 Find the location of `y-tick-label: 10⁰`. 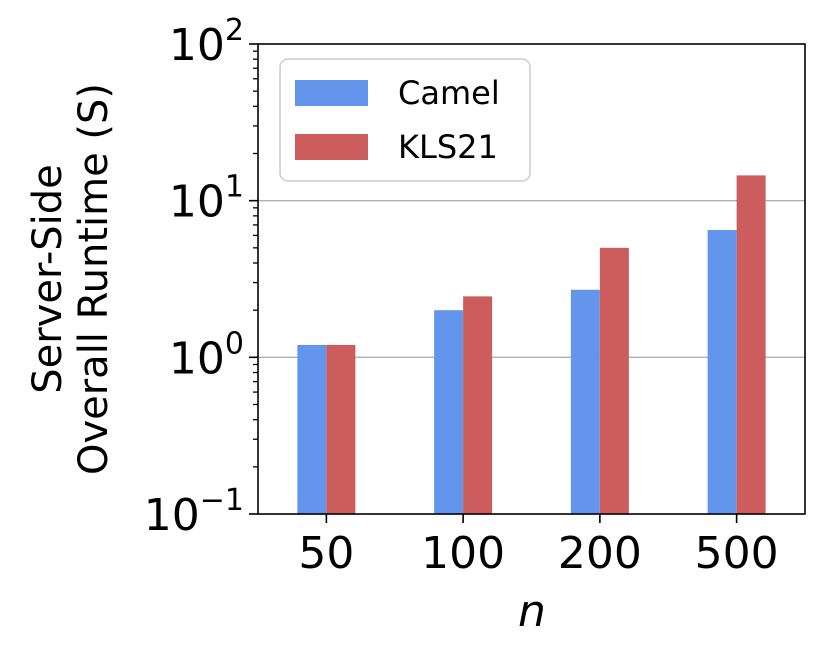

y-tick-label: 10⁰ is located at coordinates (206, 355).